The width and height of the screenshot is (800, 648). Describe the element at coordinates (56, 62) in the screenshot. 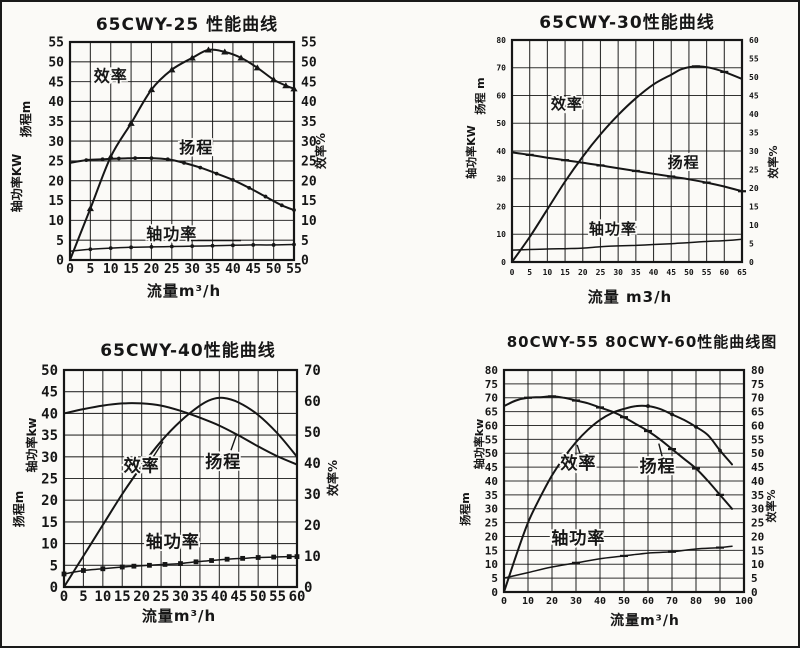

I see `left-axis-tick: 50` at that location.